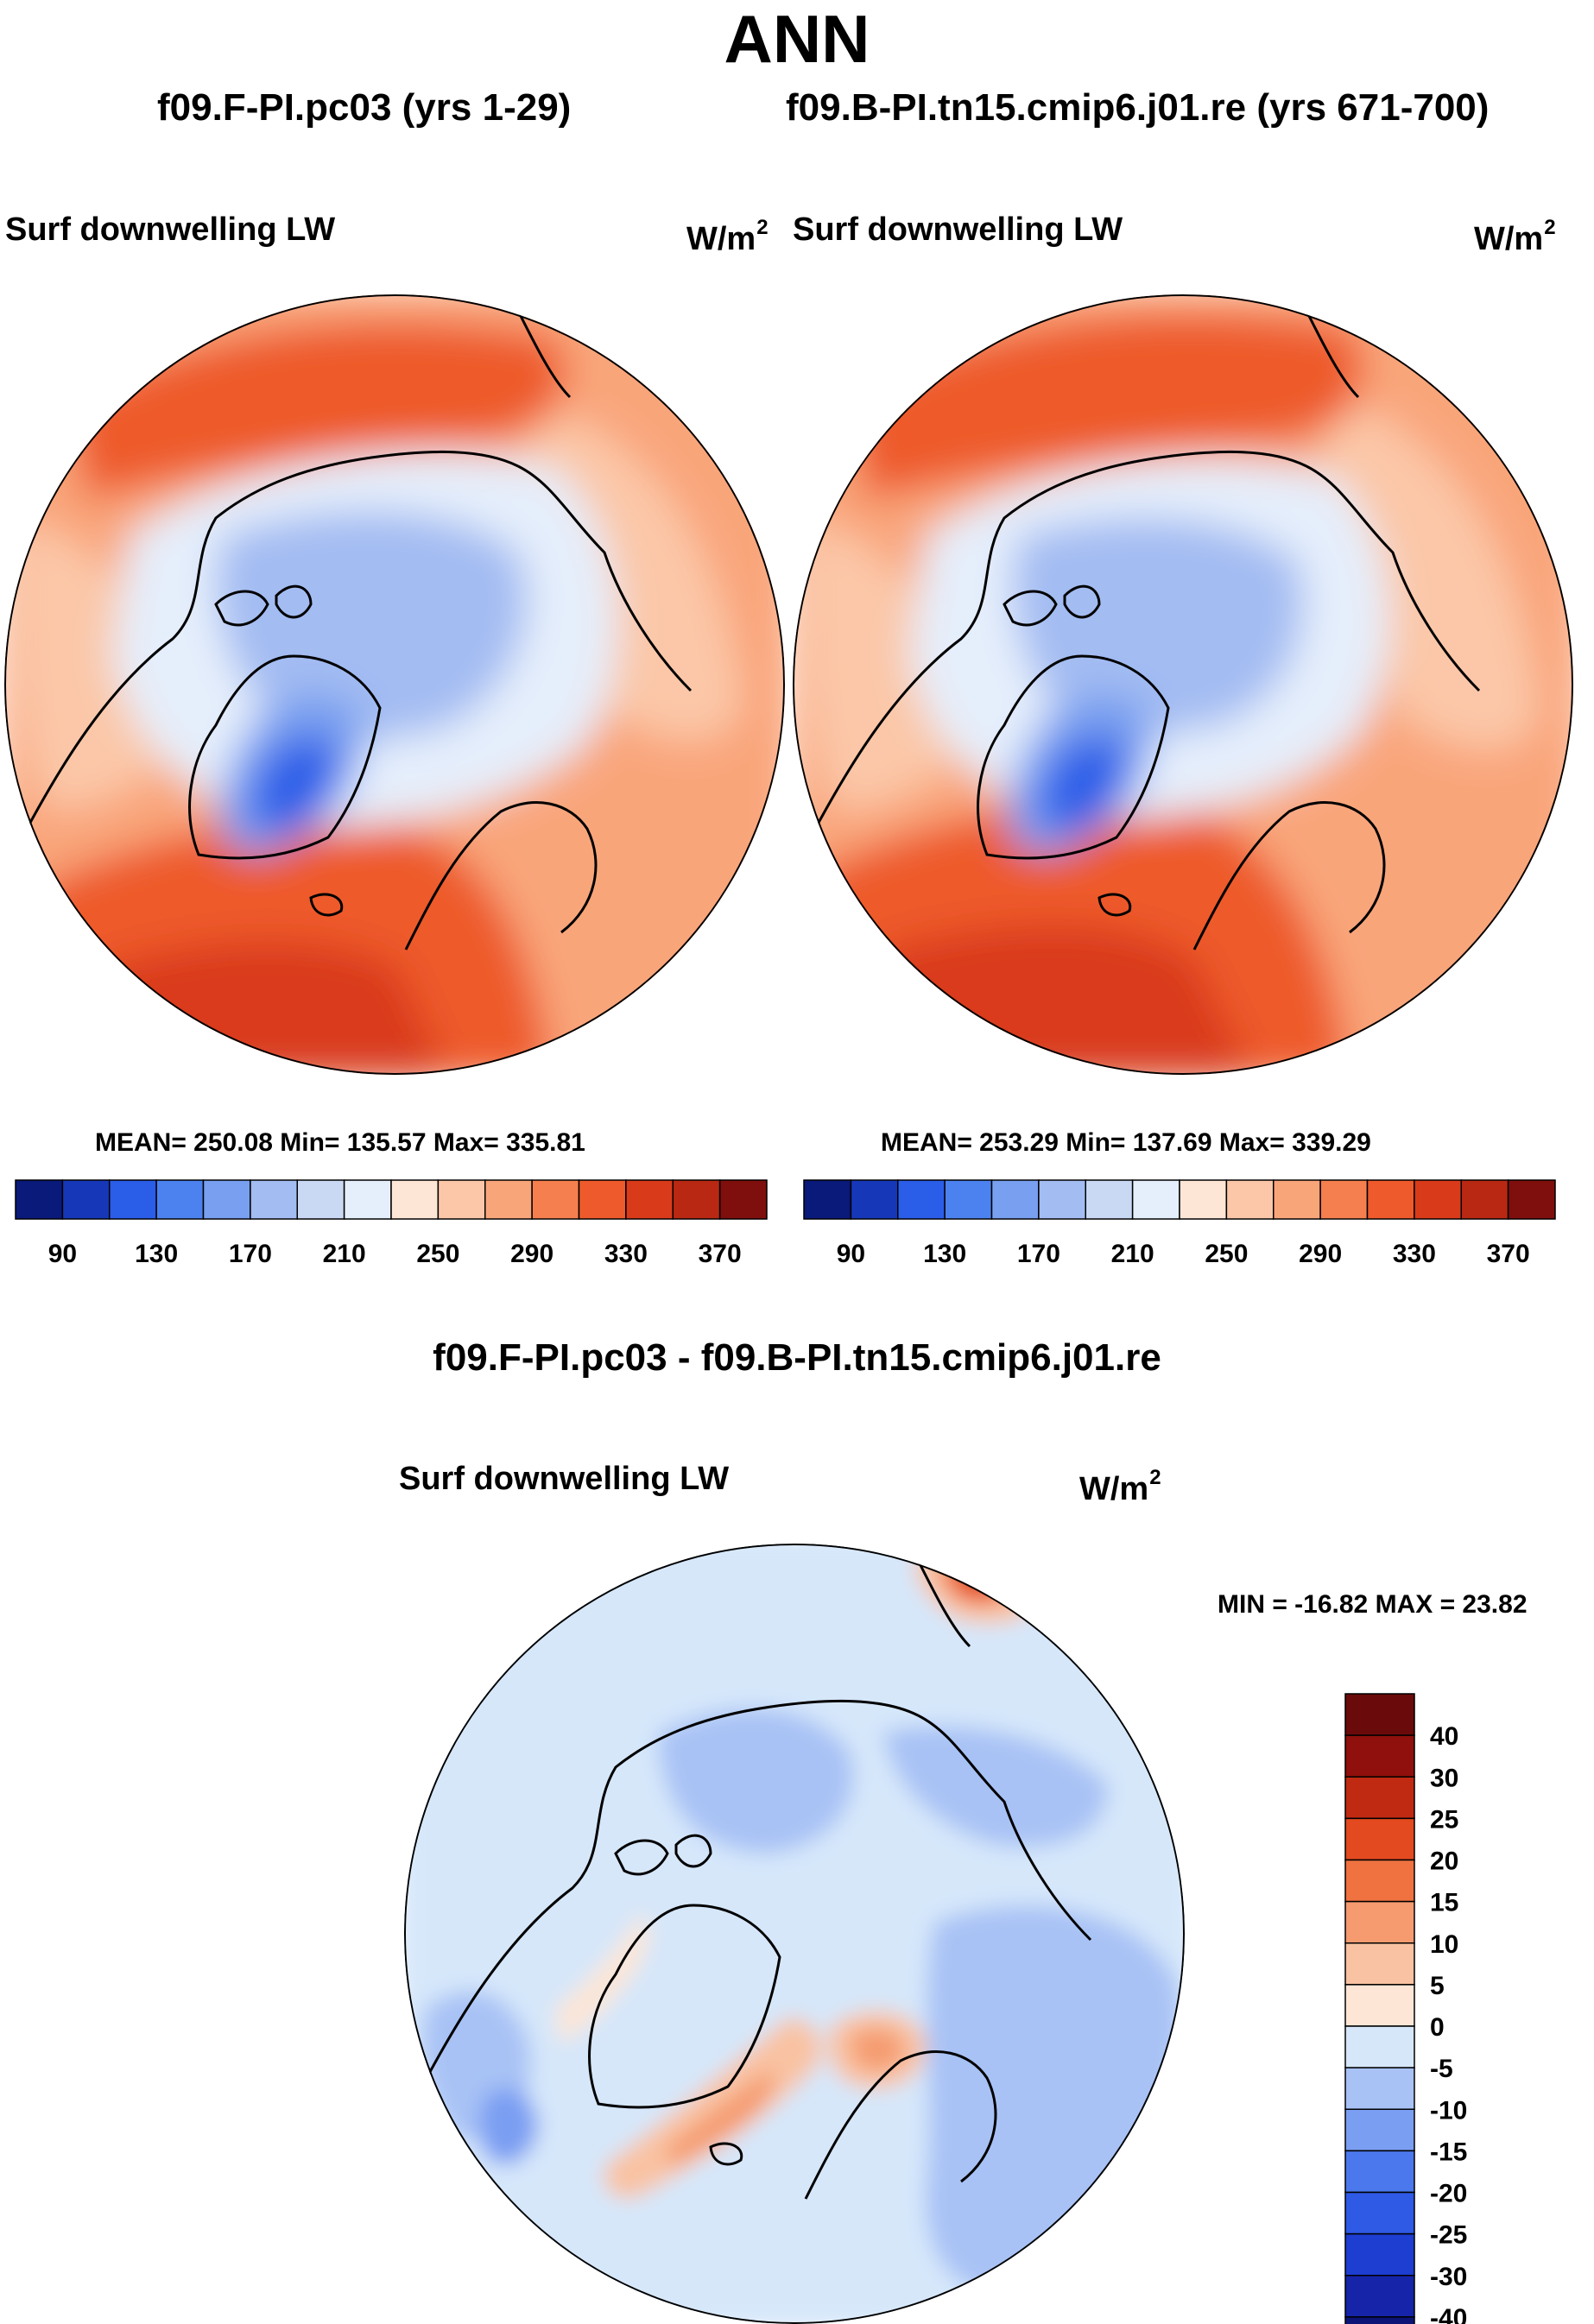 The width and height of the screenshot is (1594, 2324). Describe the element at coordinates (102, 665) in the screenshot. I see `field-canada-mid` at that location.